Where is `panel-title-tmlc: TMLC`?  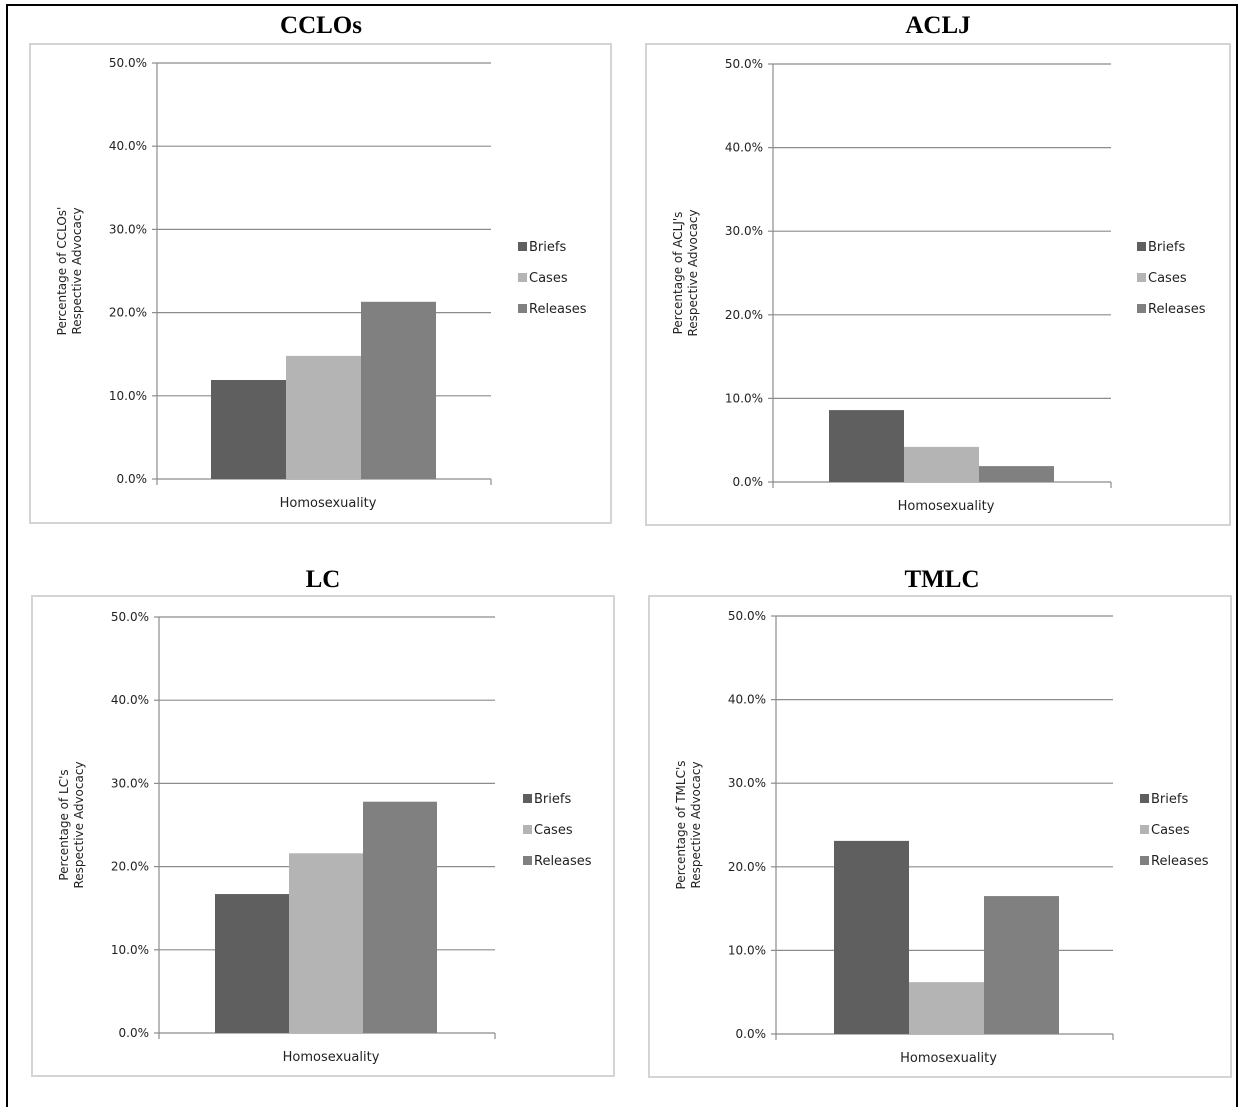 panel-title-tmlc: TMLC is located at coordinates (942, 579).